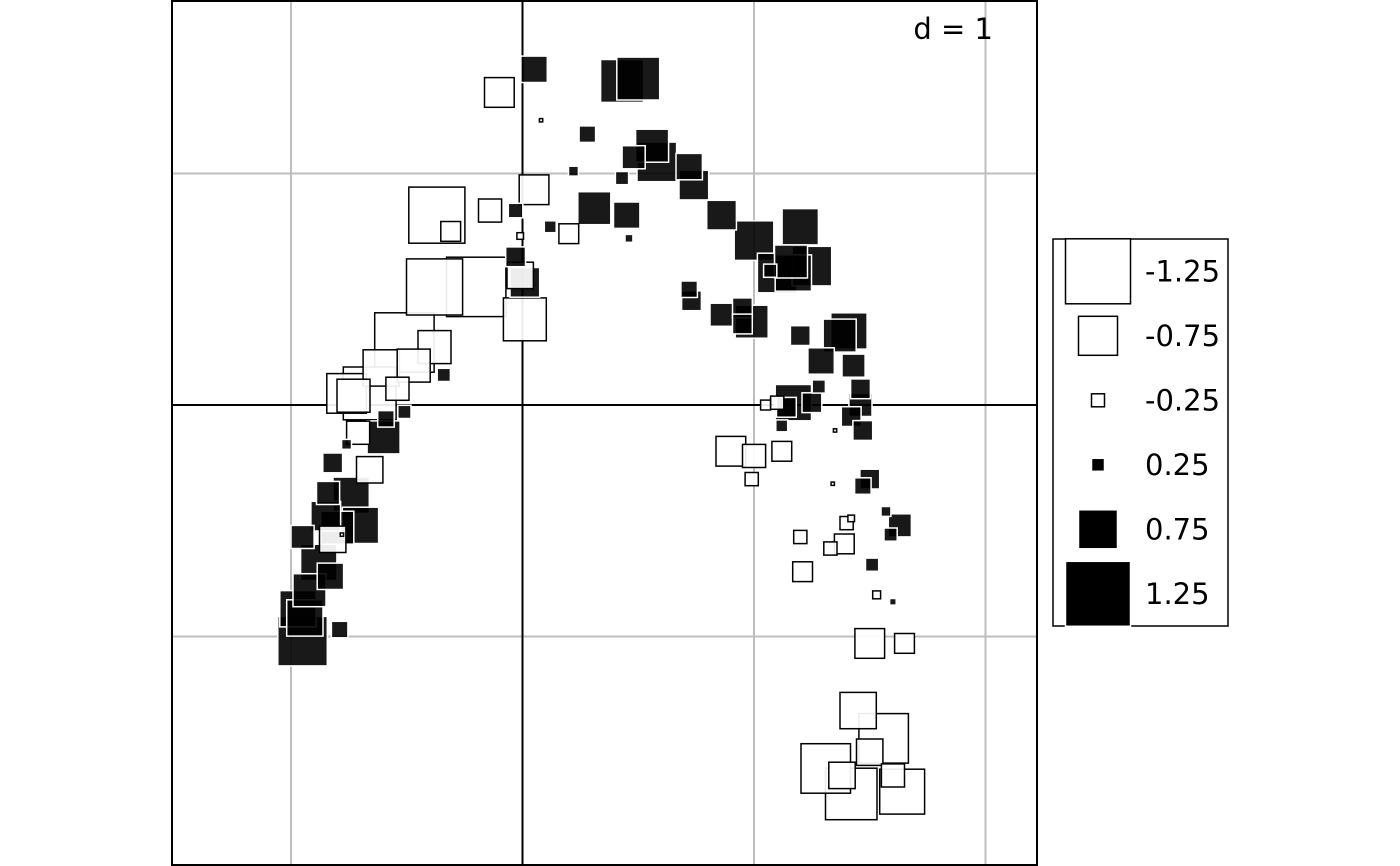 The width and height of the screenshot is (1400, 866). What do you see at coordinates (1182, 271) in the screenshot?
I see `legend-label: -1.25` at bounding box center [1182, 271].